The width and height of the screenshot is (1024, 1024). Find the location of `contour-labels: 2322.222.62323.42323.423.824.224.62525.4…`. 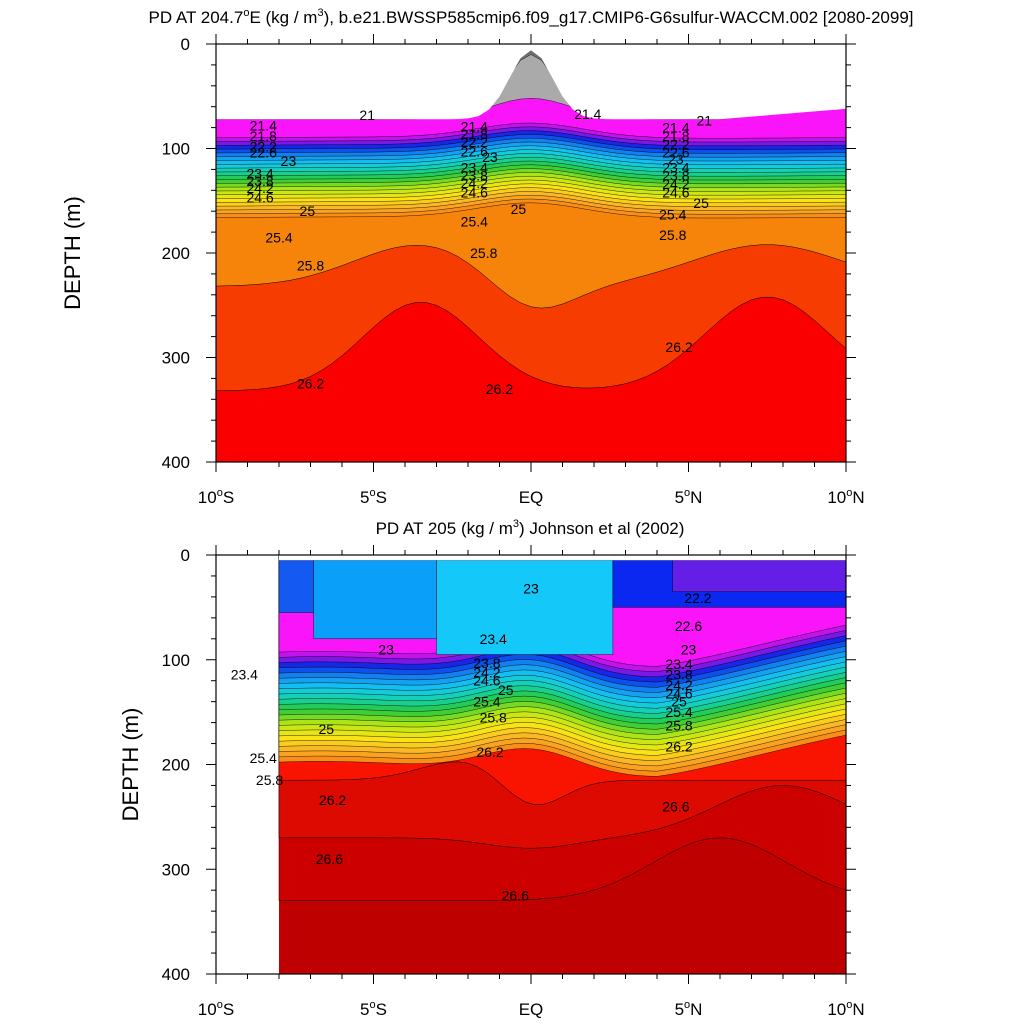

contour-labels: 2322.222.62323.42323.423.824.224.62525.4… is located at coordinates (471, 742).